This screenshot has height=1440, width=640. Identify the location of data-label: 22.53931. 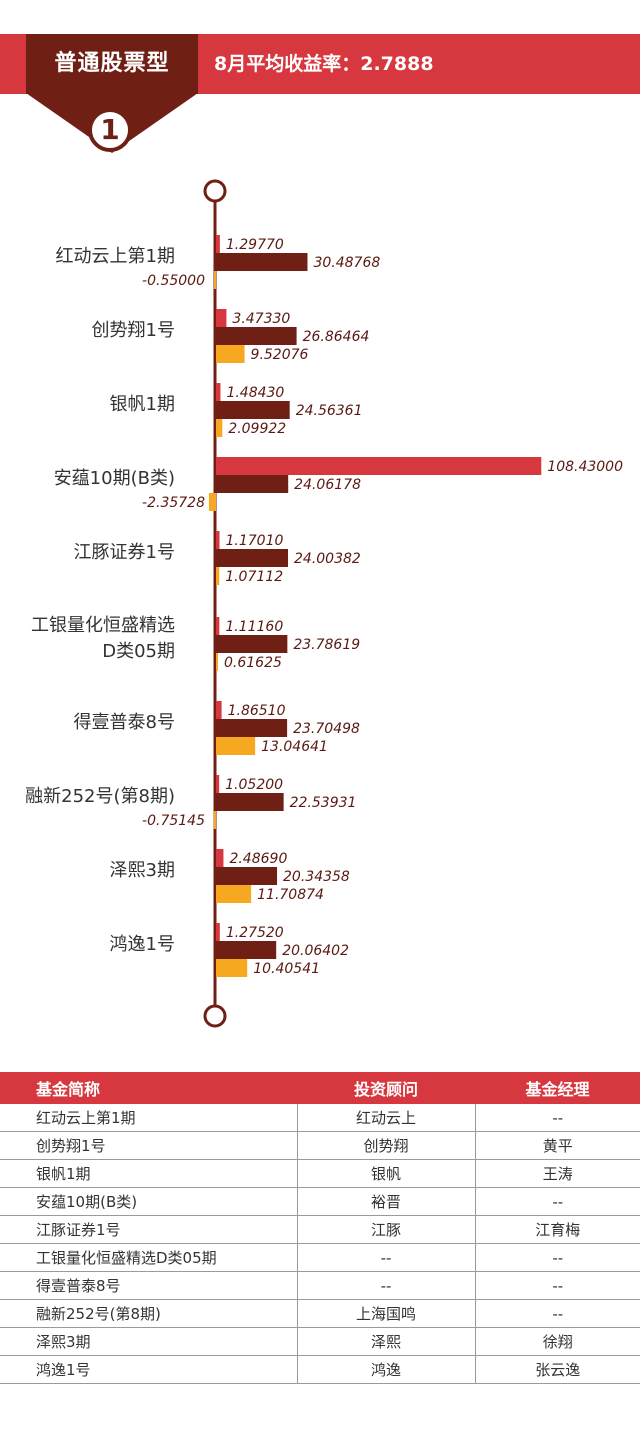
(323, 803).